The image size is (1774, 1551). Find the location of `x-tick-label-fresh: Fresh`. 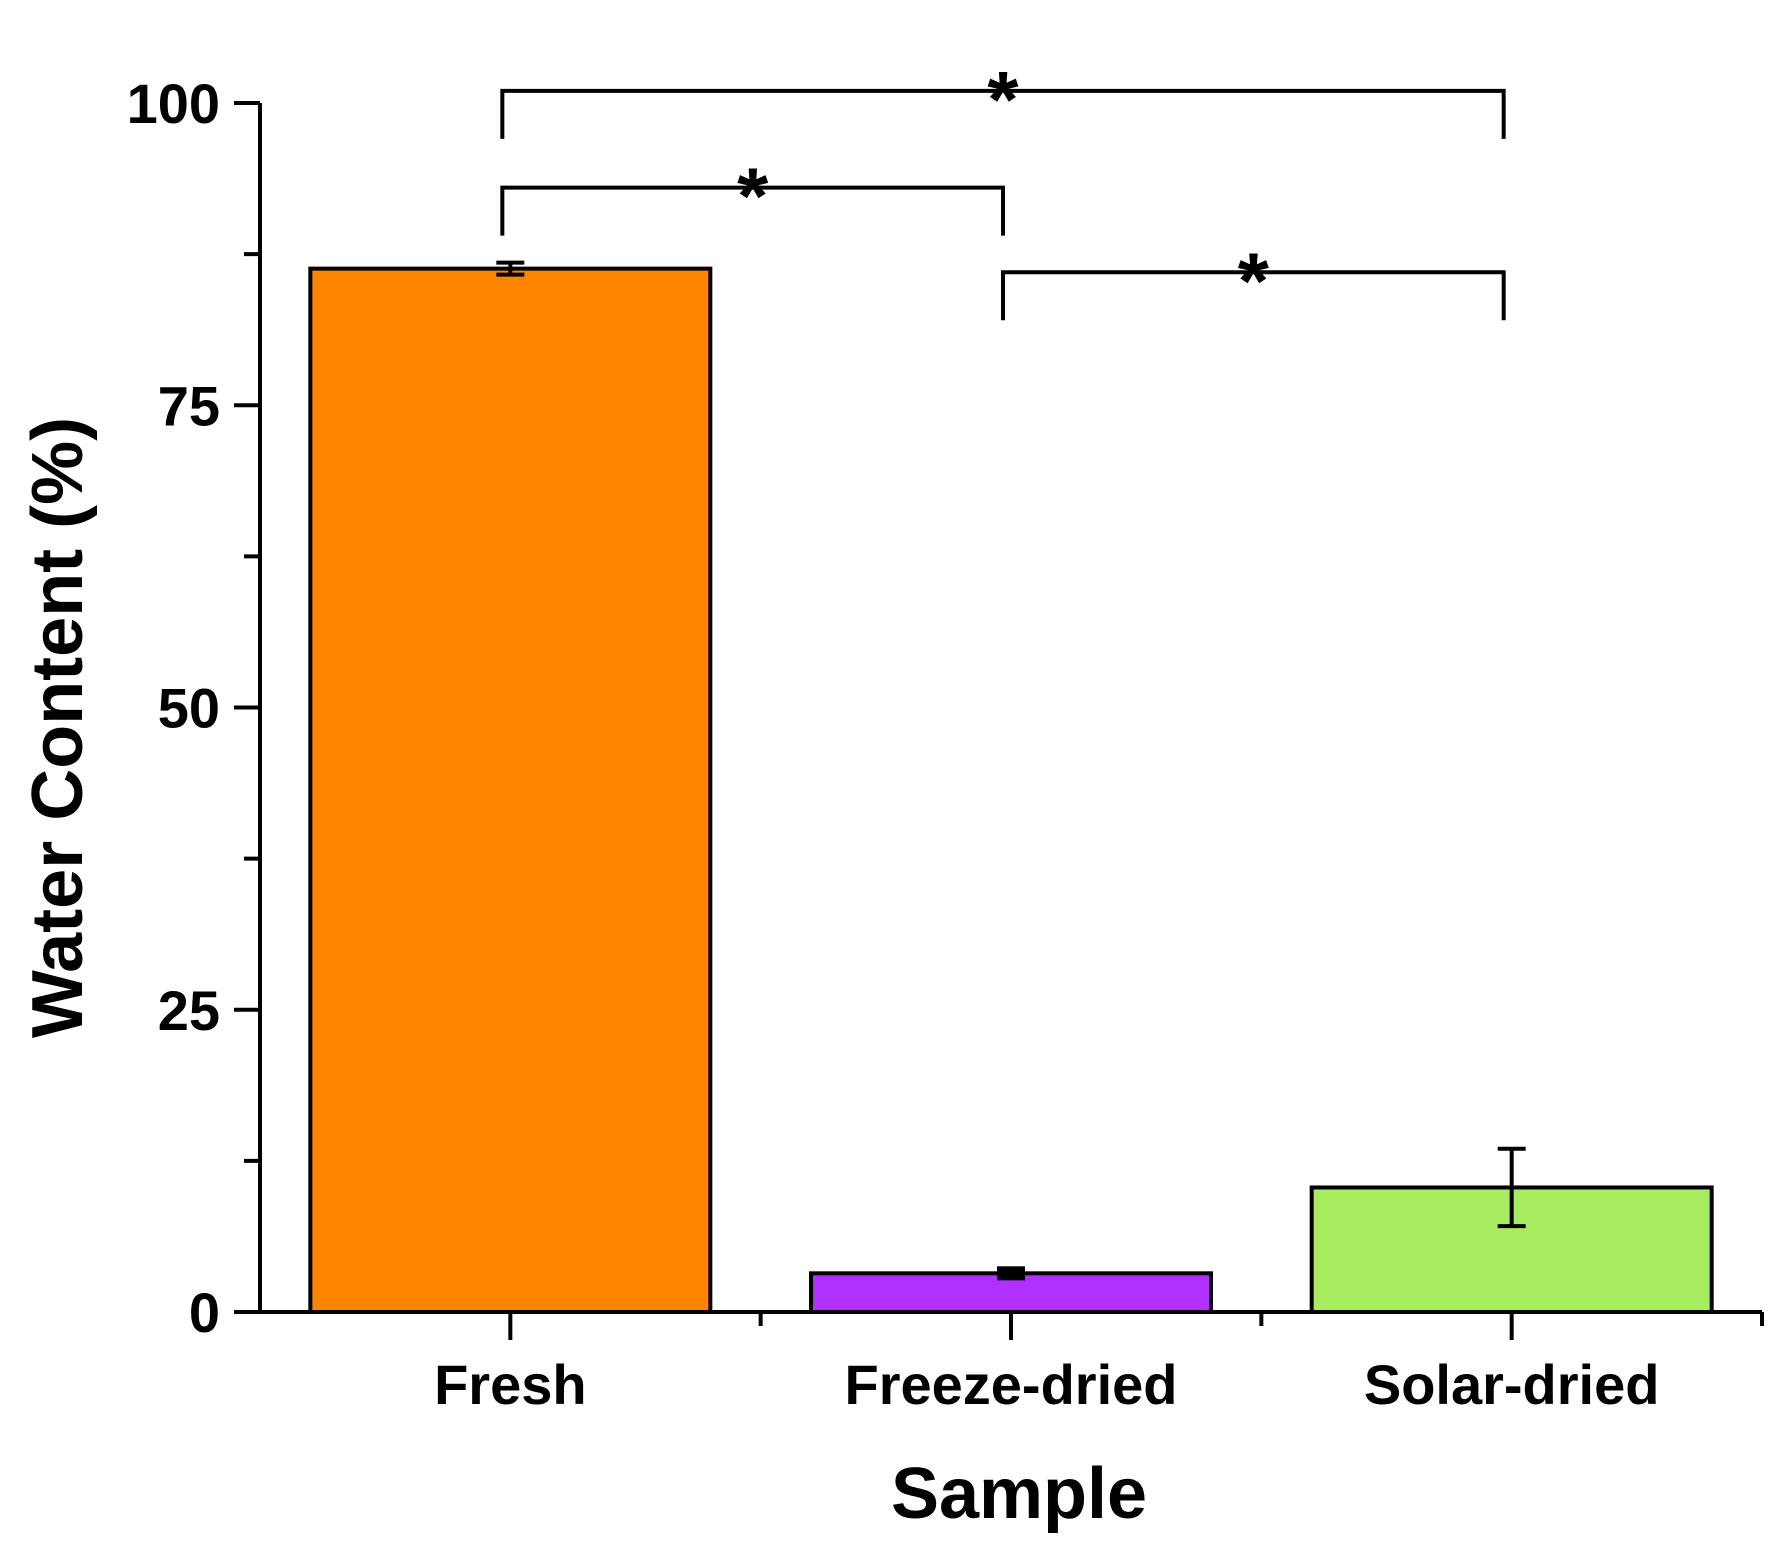

x-tick-label-fresh: Fresh is located at coordinates (510, 1384).